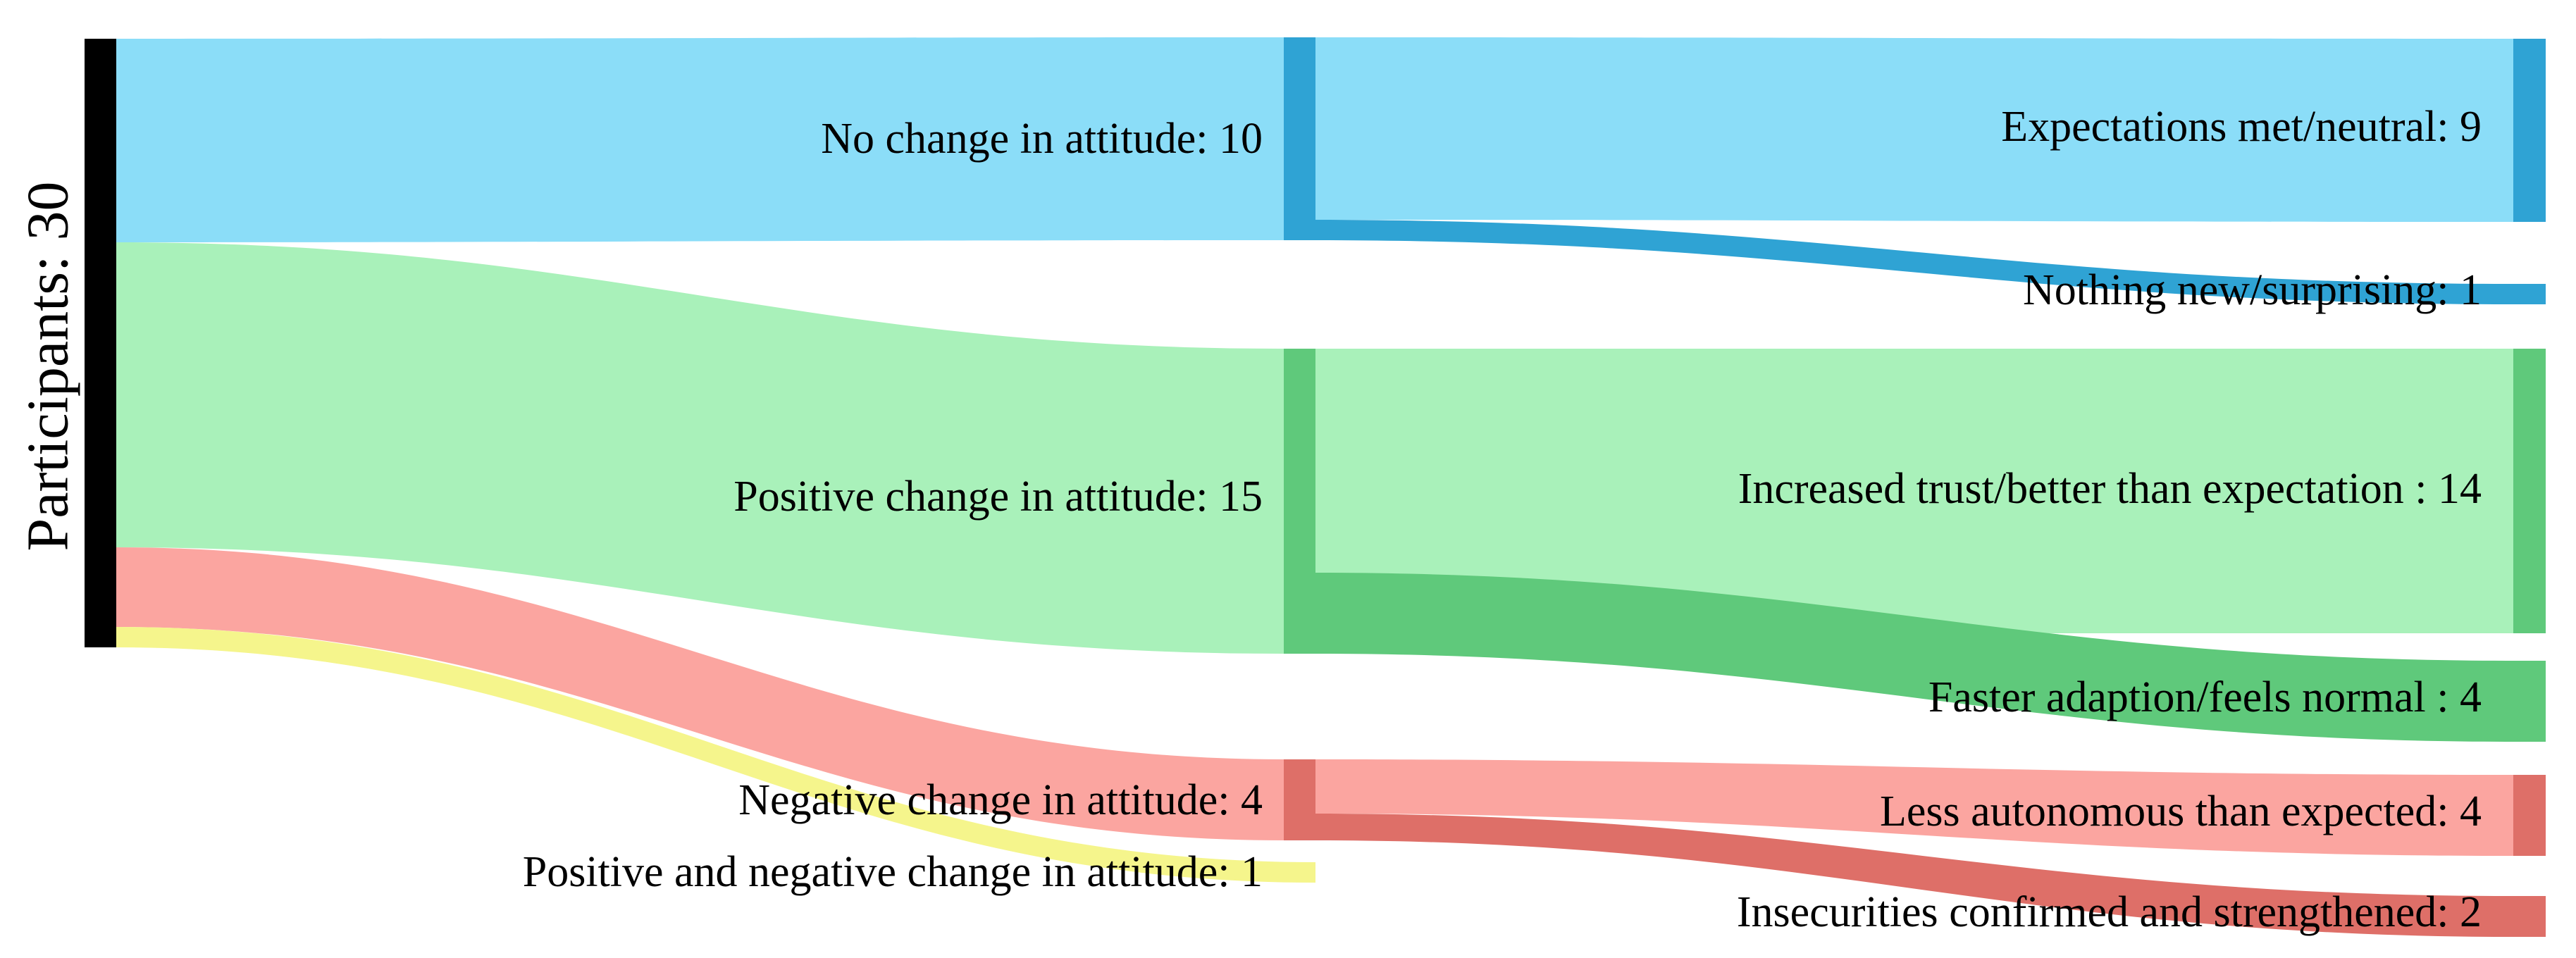 The height and width of the screenshot is (958, 2576). What do you see at coordinates (1042, 139) in the screenshot?
I see `label-1: No change in attitude: 10` at bounding box center [1042, 139].